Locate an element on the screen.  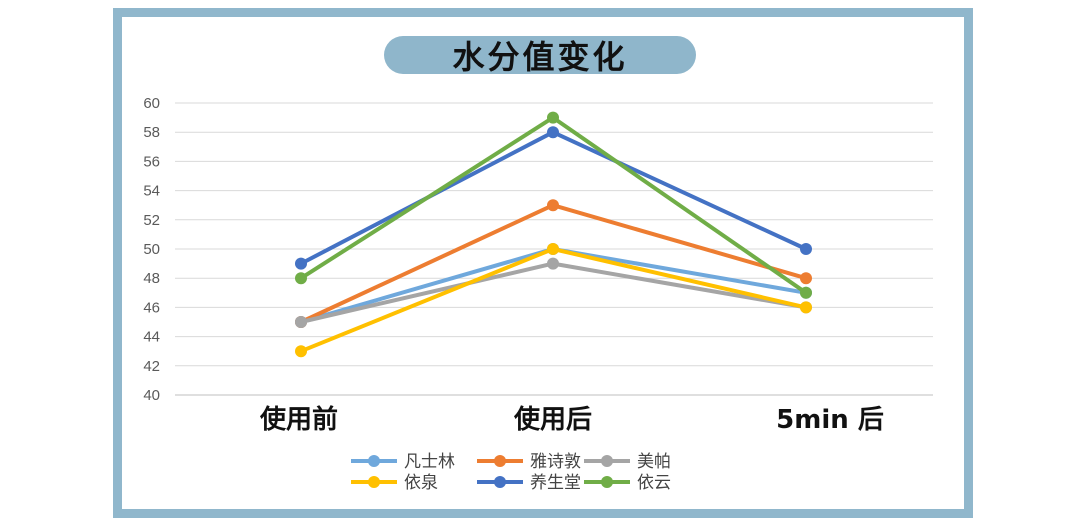
legend-label: 依泉 is located at coordinates (421, 483).